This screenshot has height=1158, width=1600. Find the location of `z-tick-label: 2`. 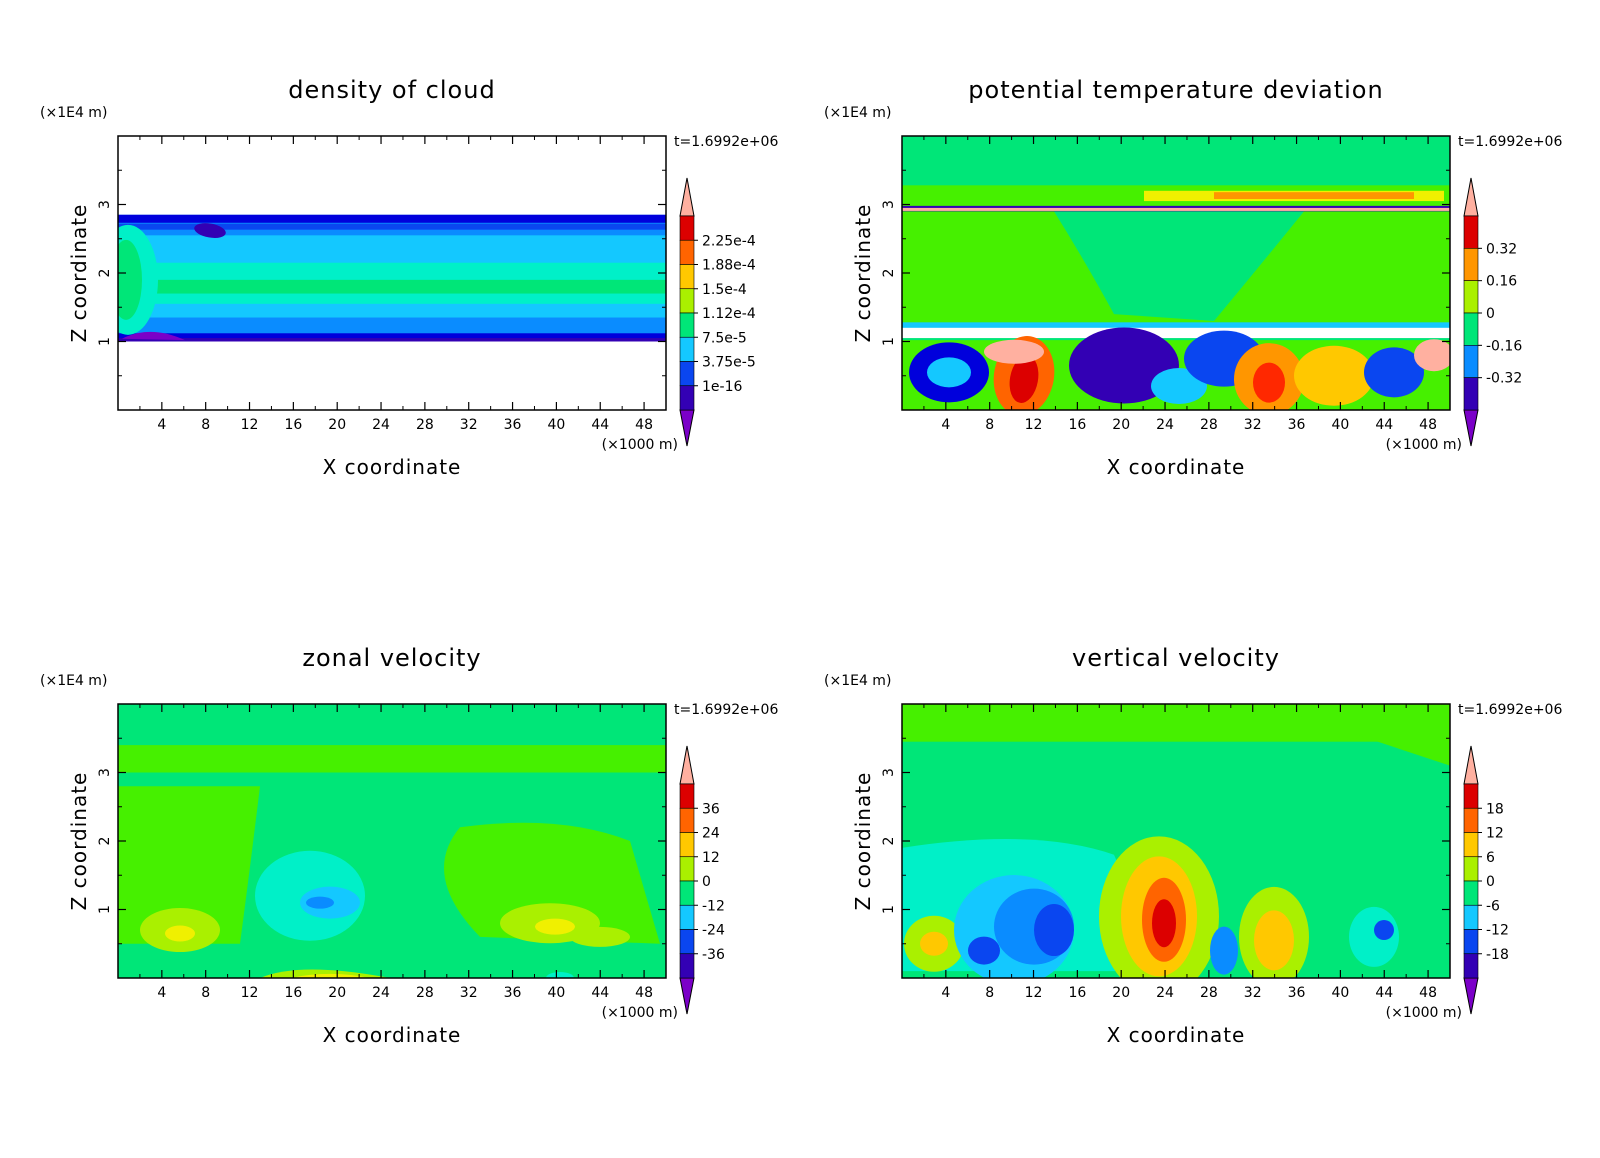

z-tick-label: 2 is located at coordinates (105, 273).